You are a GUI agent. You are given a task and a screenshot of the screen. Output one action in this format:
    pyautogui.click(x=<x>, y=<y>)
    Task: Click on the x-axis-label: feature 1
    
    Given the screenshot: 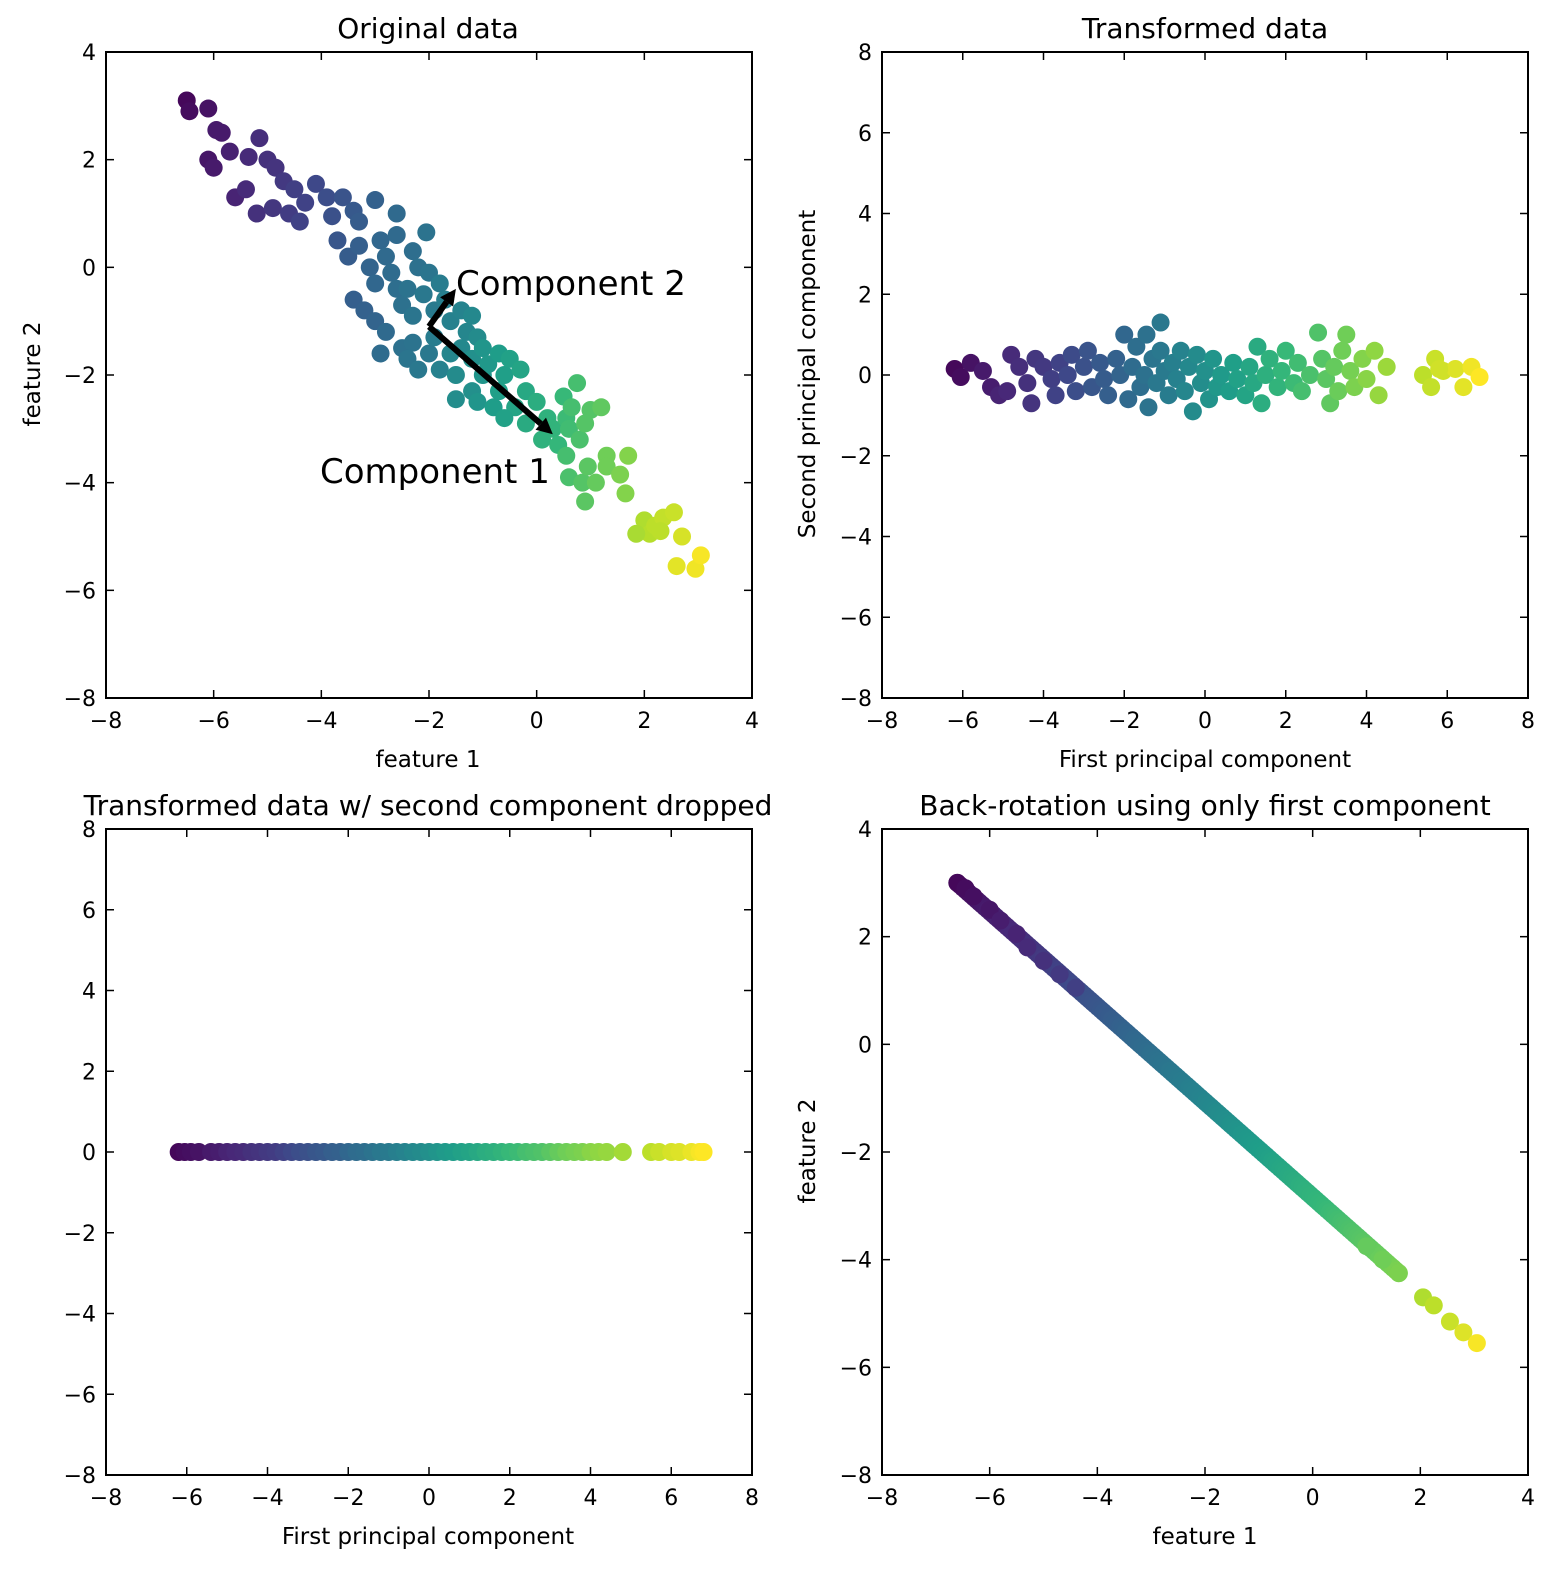 What is the action you would take?
    pyautogui.click(x=1205, y=1537)
    